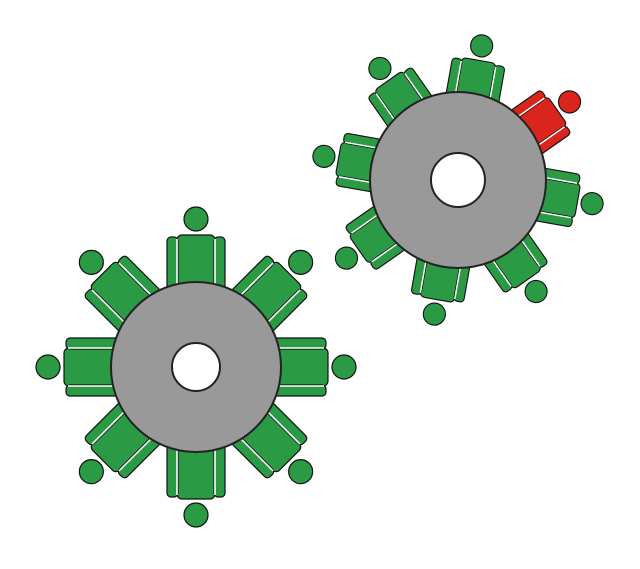 The height and width of the screenshot is (569, 640). I want to click on gear-right-hub, so click(458, 180).